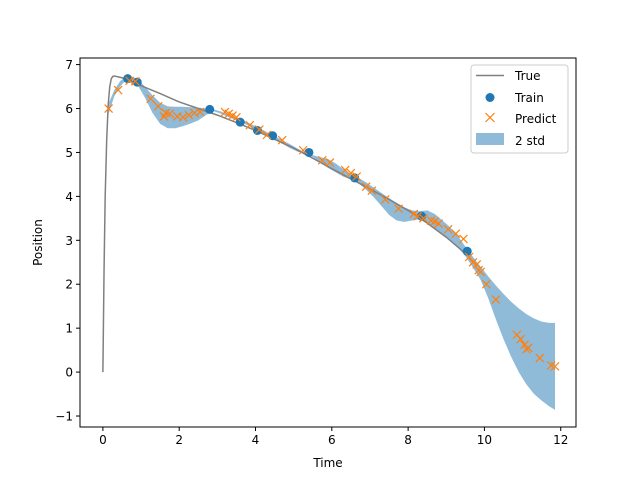  I want to click on legend-band-swatch, so click(490, 139).